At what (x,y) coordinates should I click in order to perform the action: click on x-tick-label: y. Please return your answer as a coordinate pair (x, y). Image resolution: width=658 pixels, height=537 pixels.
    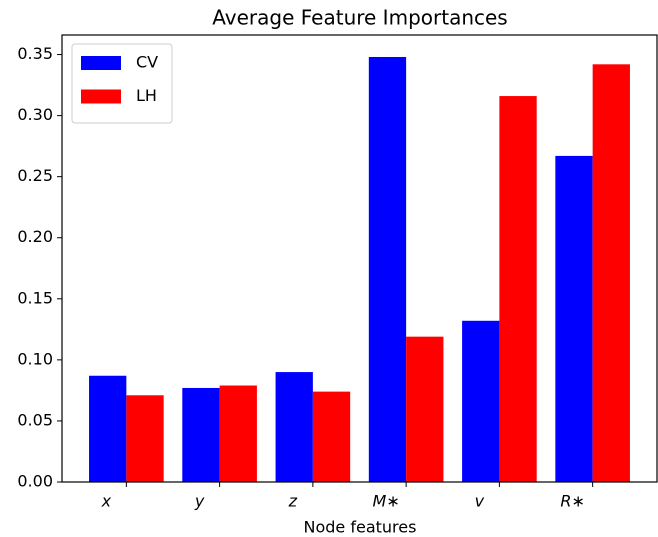
    Looking at the image, I should click on (199, 501).